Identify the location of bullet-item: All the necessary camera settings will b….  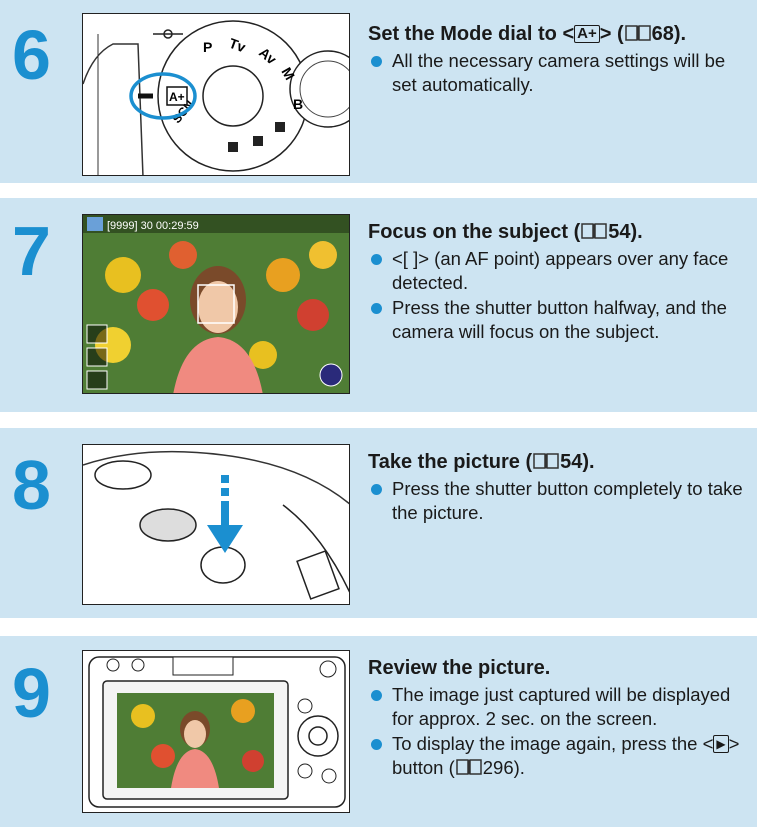
(558, 73).